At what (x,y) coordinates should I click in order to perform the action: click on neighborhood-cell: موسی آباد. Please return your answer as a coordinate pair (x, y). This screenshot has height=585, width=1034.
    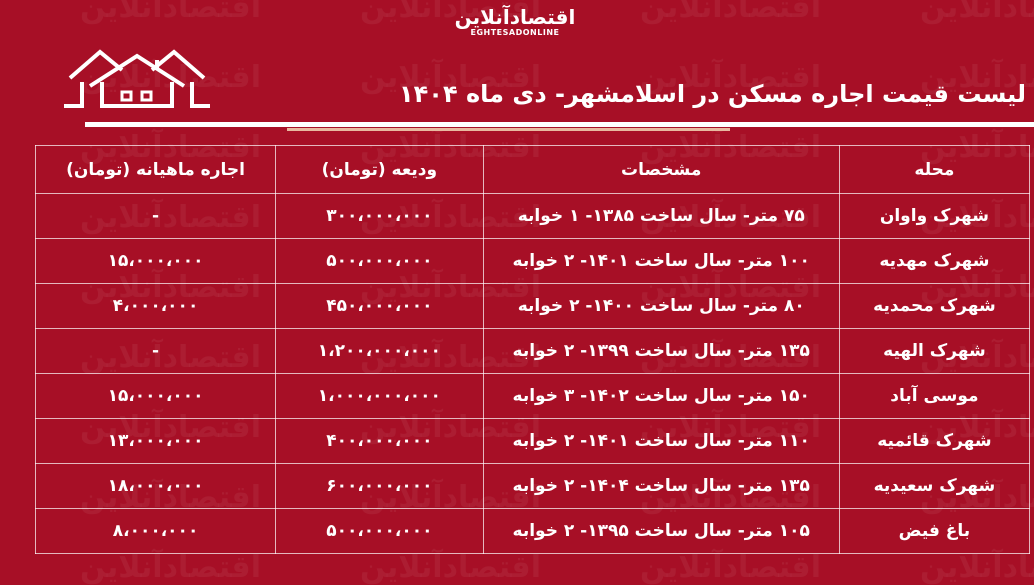
    Looking at the image, I should click on (934, 396).